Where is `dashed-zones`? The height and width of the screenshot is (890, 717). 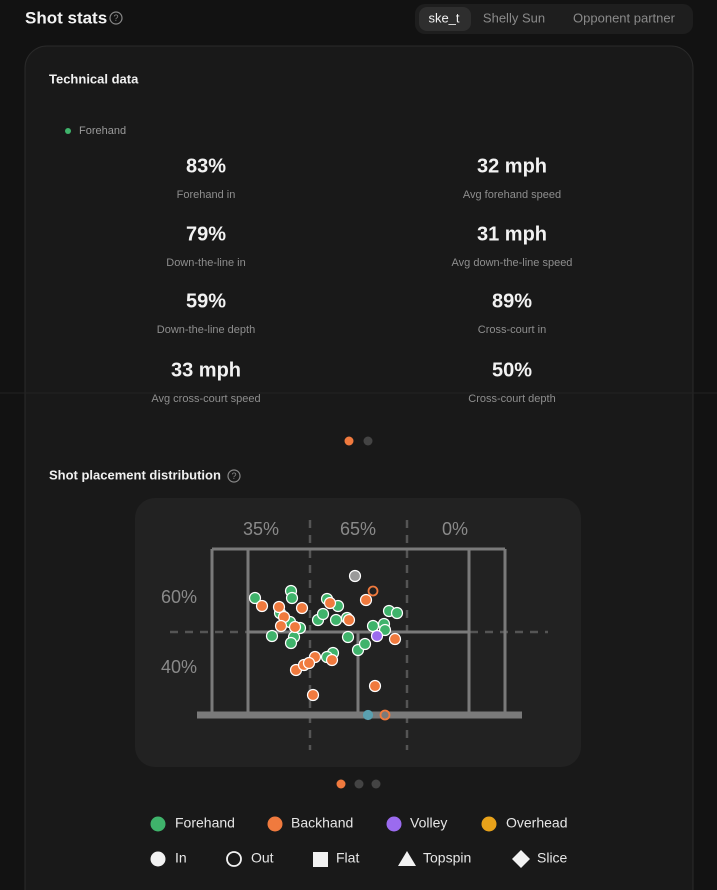 dashed-zones is located at coordinates (359, 635).